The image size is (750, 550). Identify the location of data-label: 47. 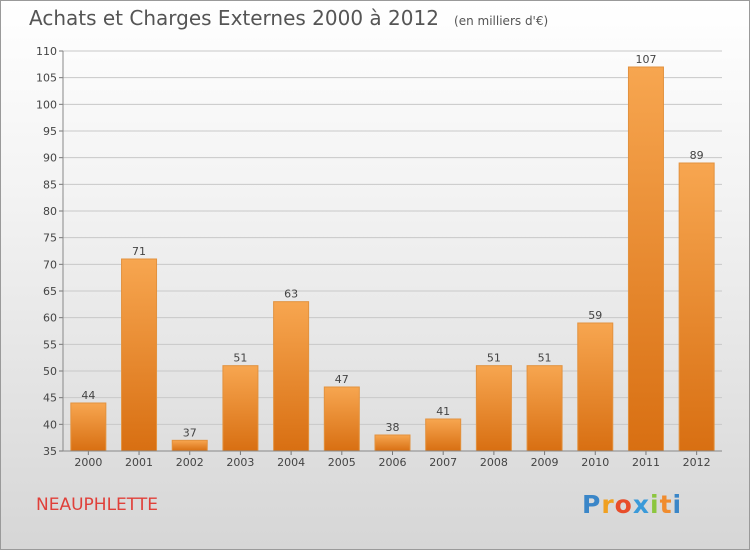
(342, 379).